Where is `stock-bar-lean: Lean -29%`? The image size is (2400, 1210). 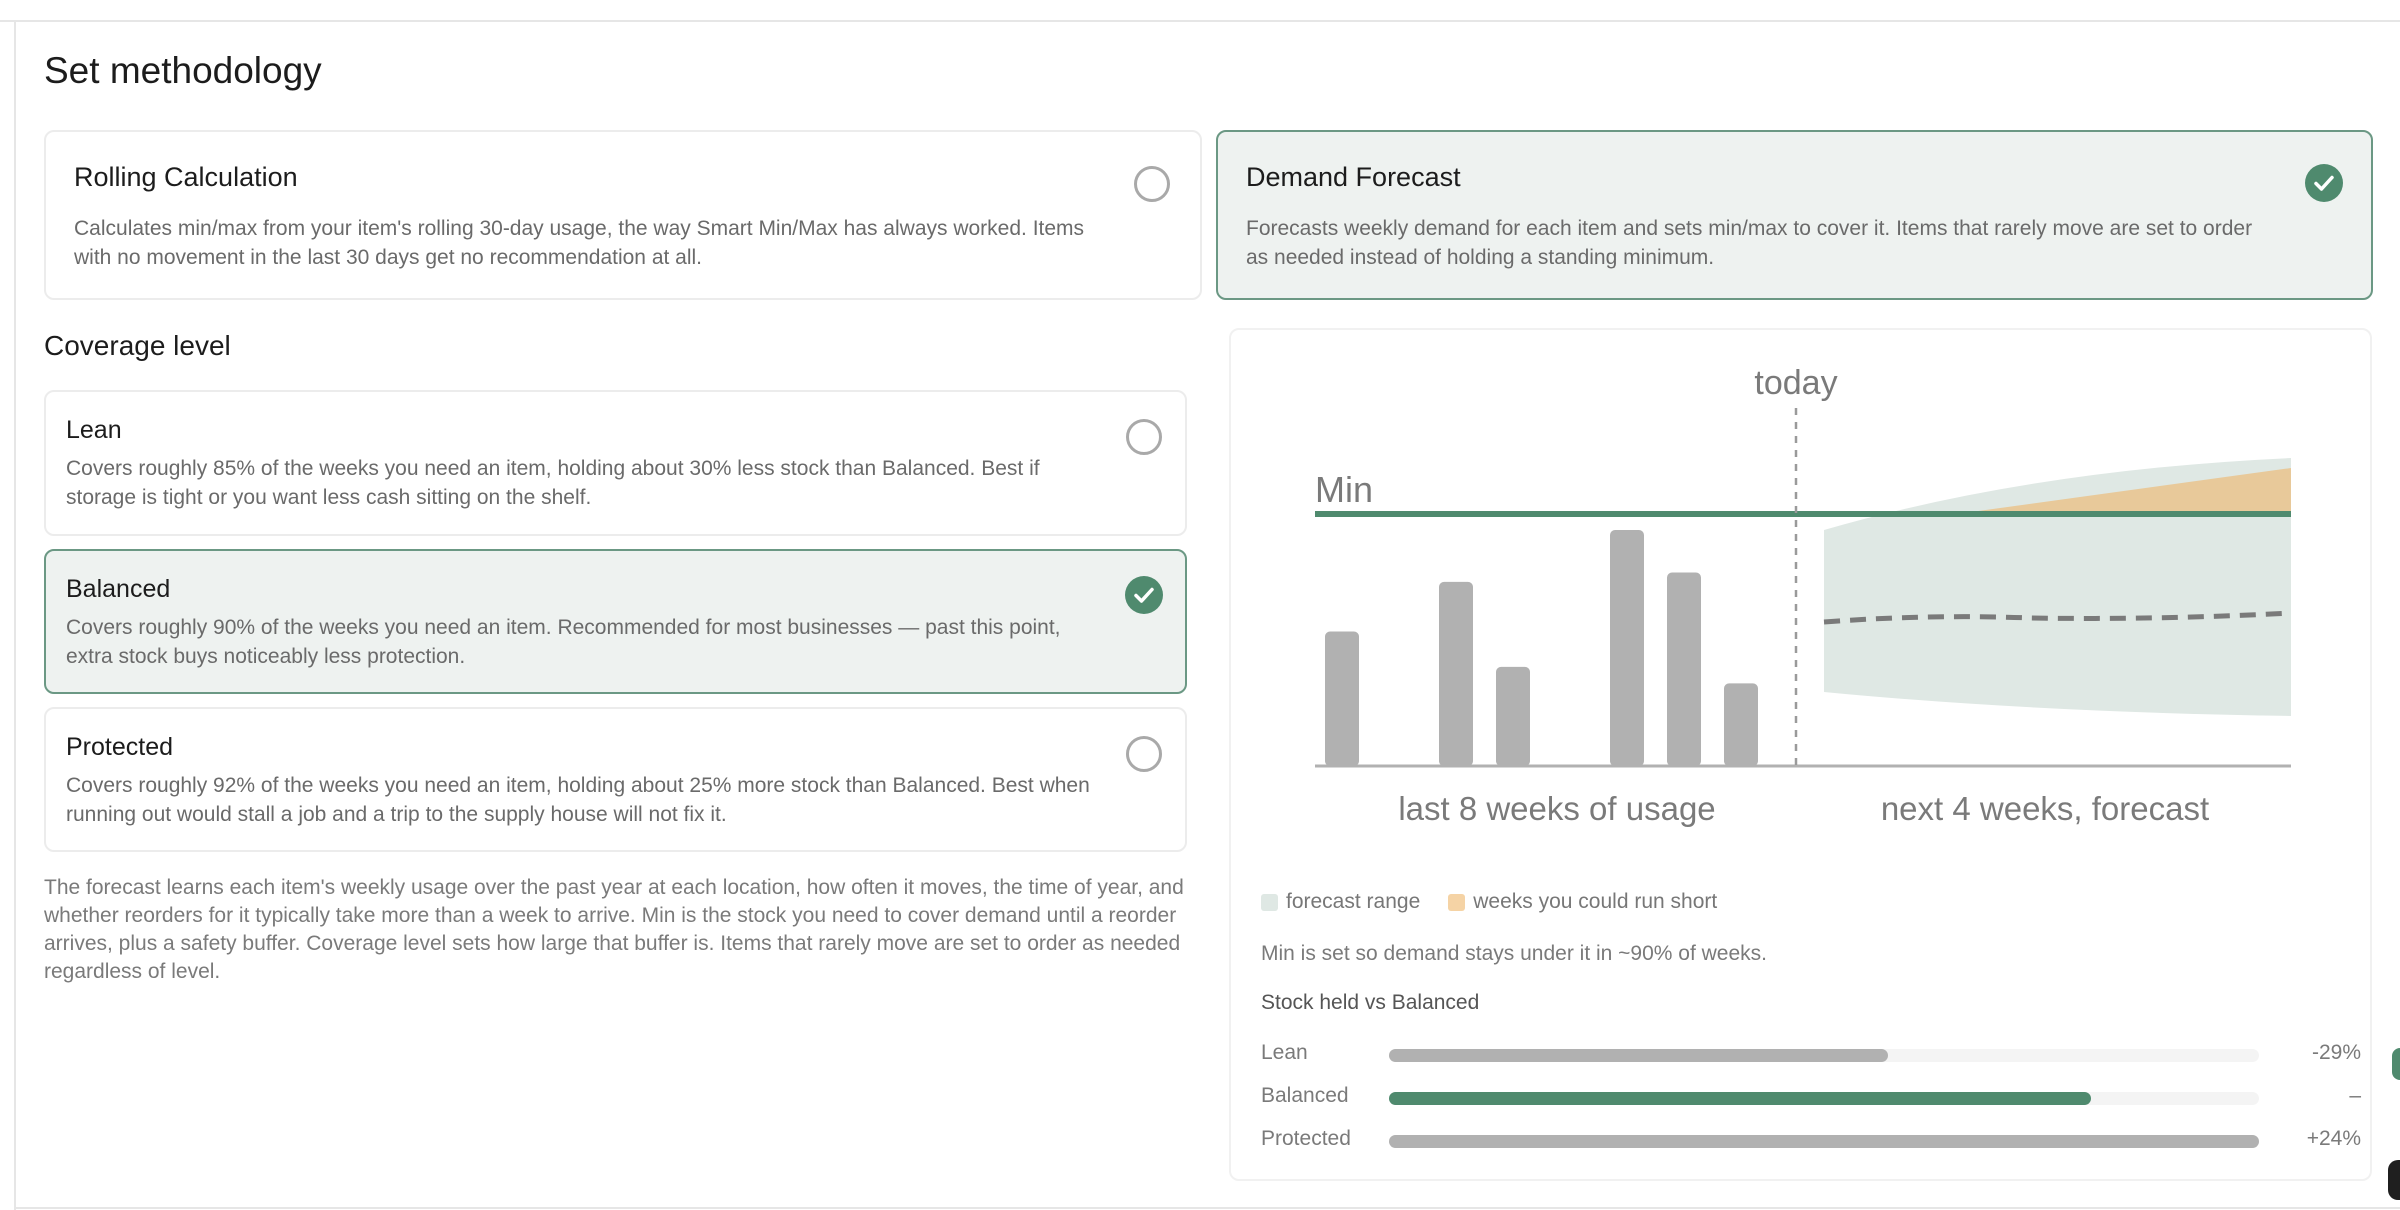 stock-bar-lean: Lean -29% is located at coordinates (1811, 1054).